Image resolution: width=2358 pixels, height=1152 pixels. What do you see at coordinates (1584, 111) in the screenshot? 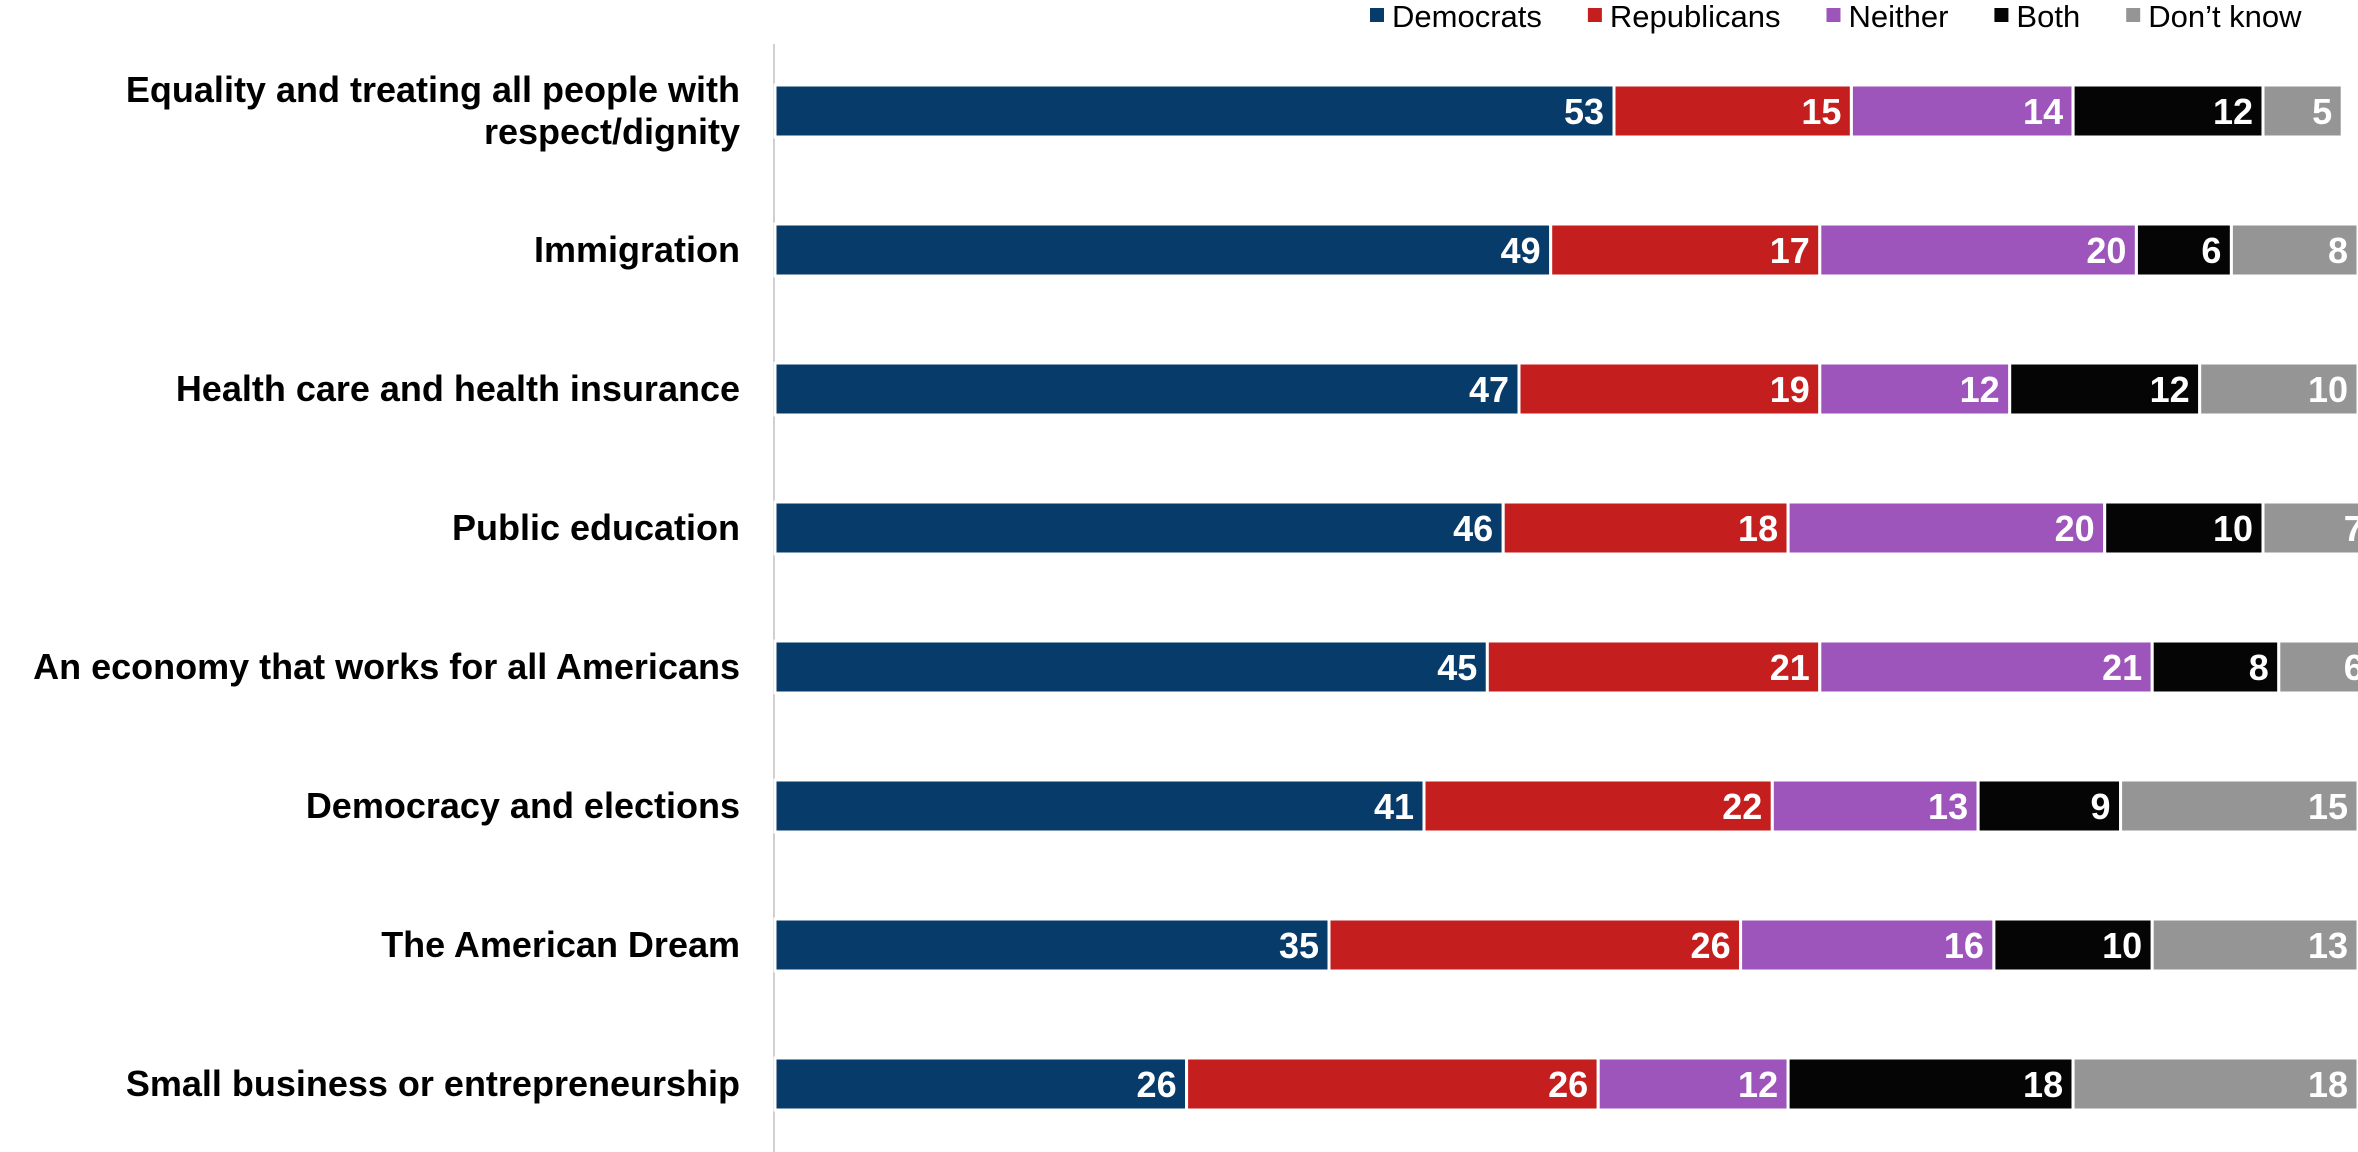
I see `data-label-democrats: 53` at bounding box center [1584, 111].